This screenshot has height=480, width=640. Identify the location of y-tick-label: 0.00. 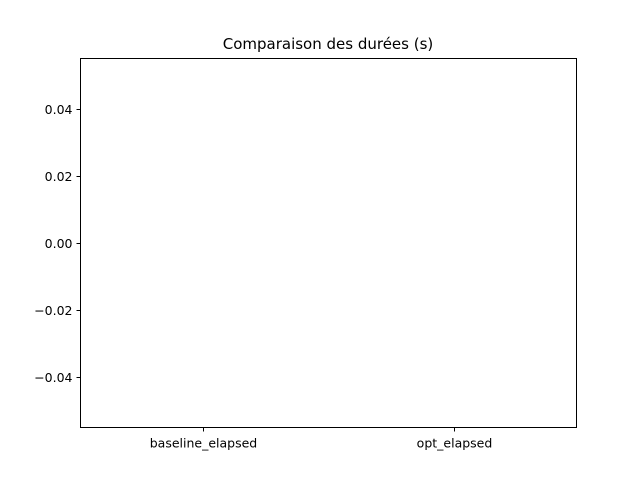
(59, 243).